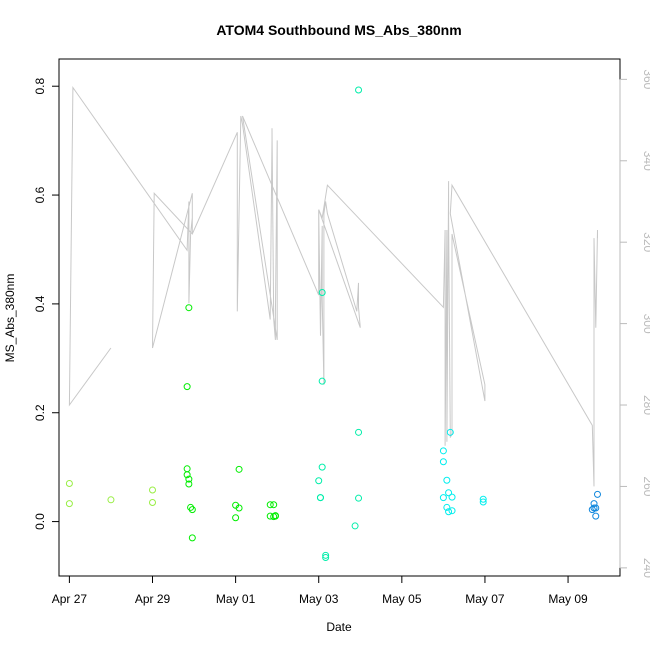  Describe the element at coordinates (645, 486) in the screenshot. I see `y2-tick-label: 260` at that location.